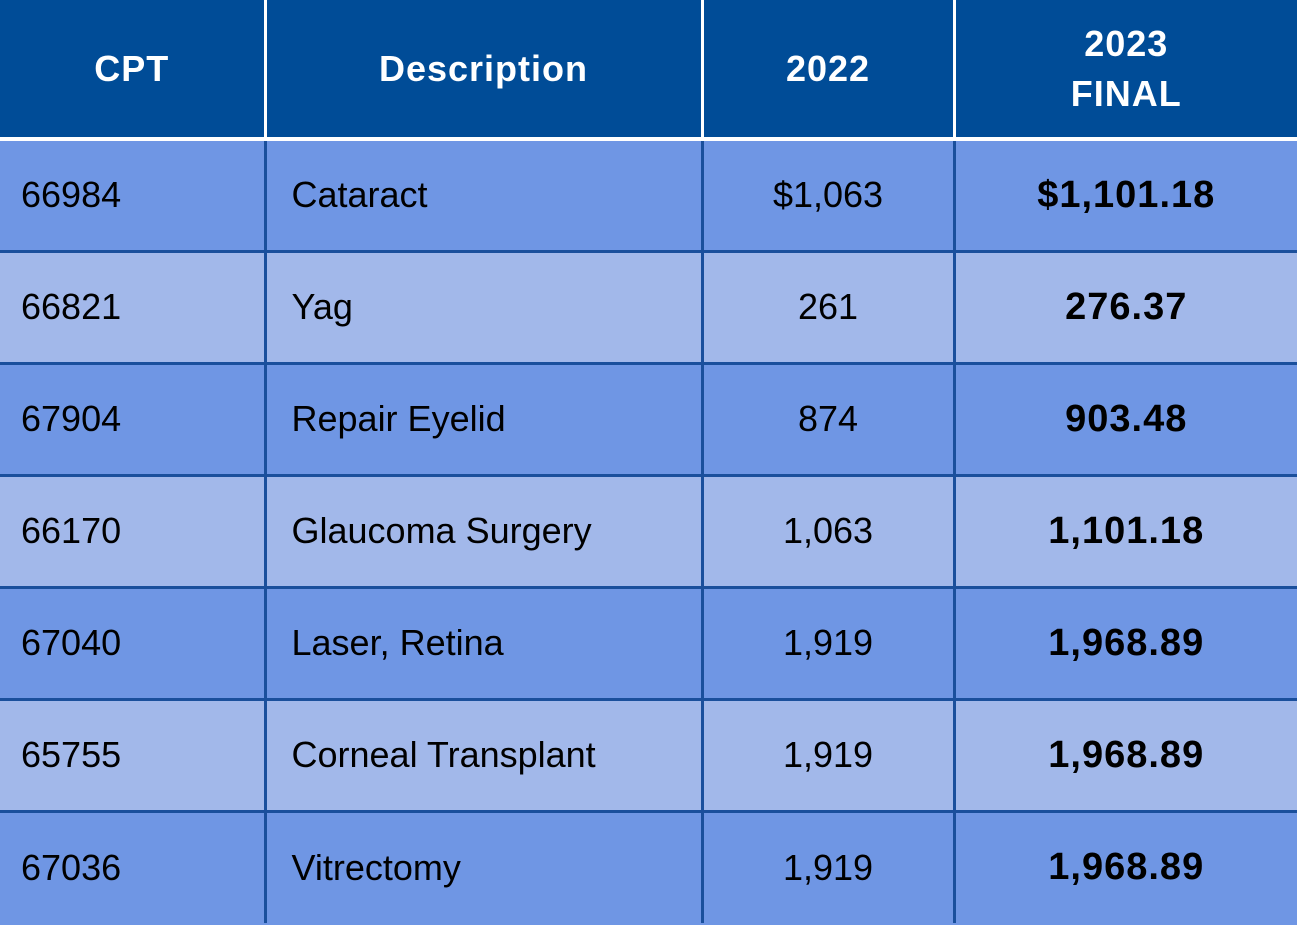 This screenshot has height=925, width=1297. I want to click on header-2022: 2022, so click(827, 70).